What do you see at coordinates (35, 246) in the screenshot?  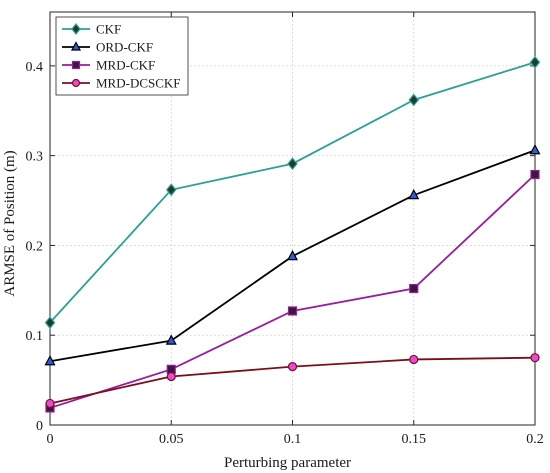 I see `y-tick-label: 0.2` at bounding box center [35, 246].